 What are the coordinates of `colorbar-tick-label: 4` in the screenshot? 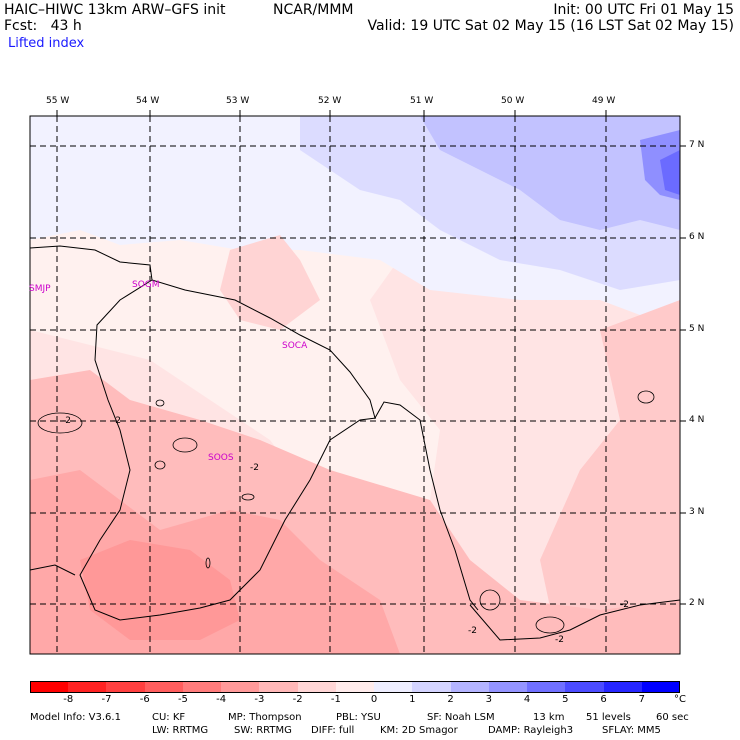 It's located at (527, 699).